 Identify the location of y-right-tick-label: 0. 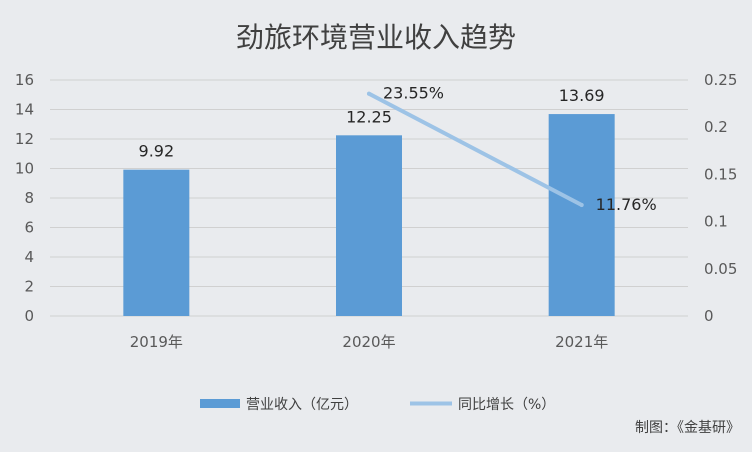
(709, 316).